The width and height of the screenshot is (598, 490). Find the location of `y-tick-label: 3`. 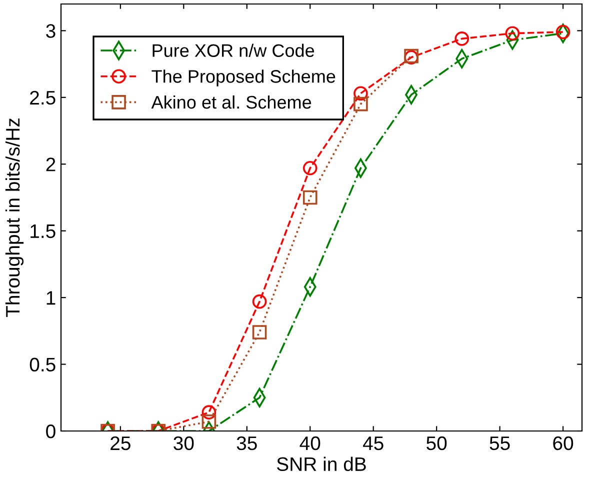

y-tick-label: 3 is located at coordinates (51, 31).